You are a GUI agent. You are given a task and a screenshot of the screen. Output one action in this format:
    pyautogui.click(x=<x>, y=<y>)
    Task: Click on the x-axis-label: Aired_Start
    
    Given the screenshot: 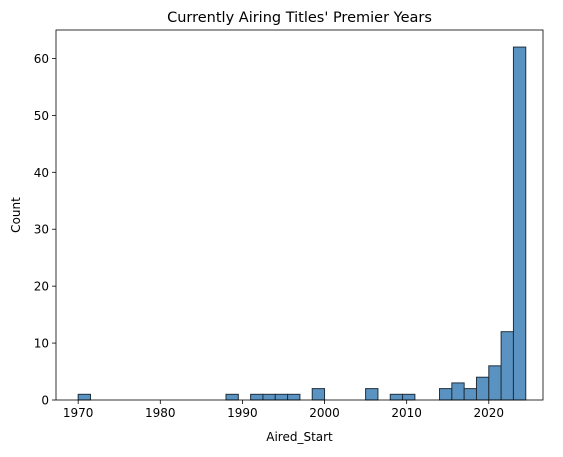 What is the action you would take?
    pyautogui.click(x=299, y=437)
    